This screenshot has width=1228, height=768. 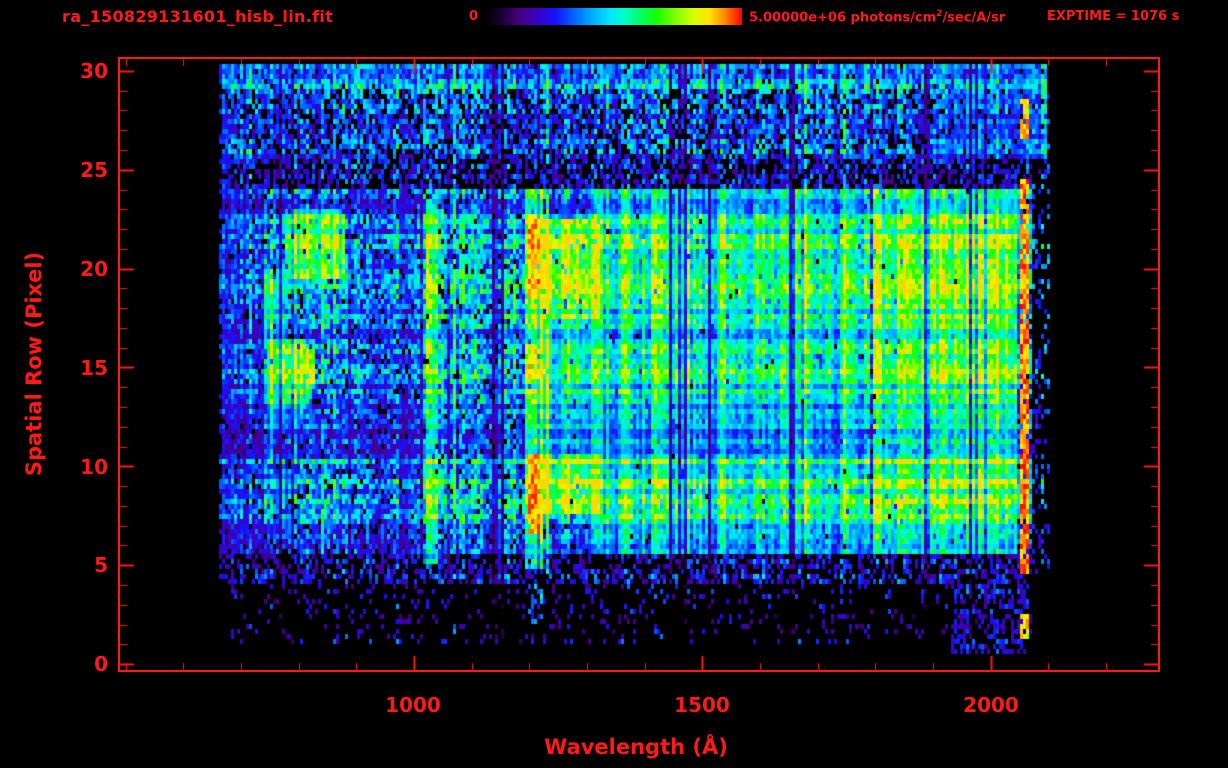 I want to click on y-tick-label-0: 0, so click(x=101, y=664).